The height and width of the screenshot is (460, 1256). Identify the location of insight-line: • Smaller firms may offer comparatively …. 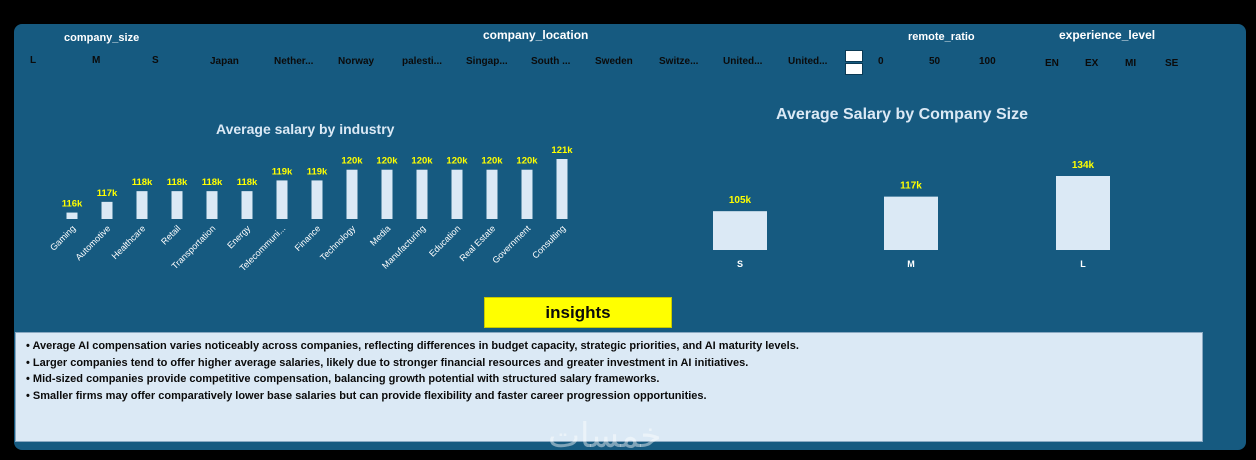
(366, 395).